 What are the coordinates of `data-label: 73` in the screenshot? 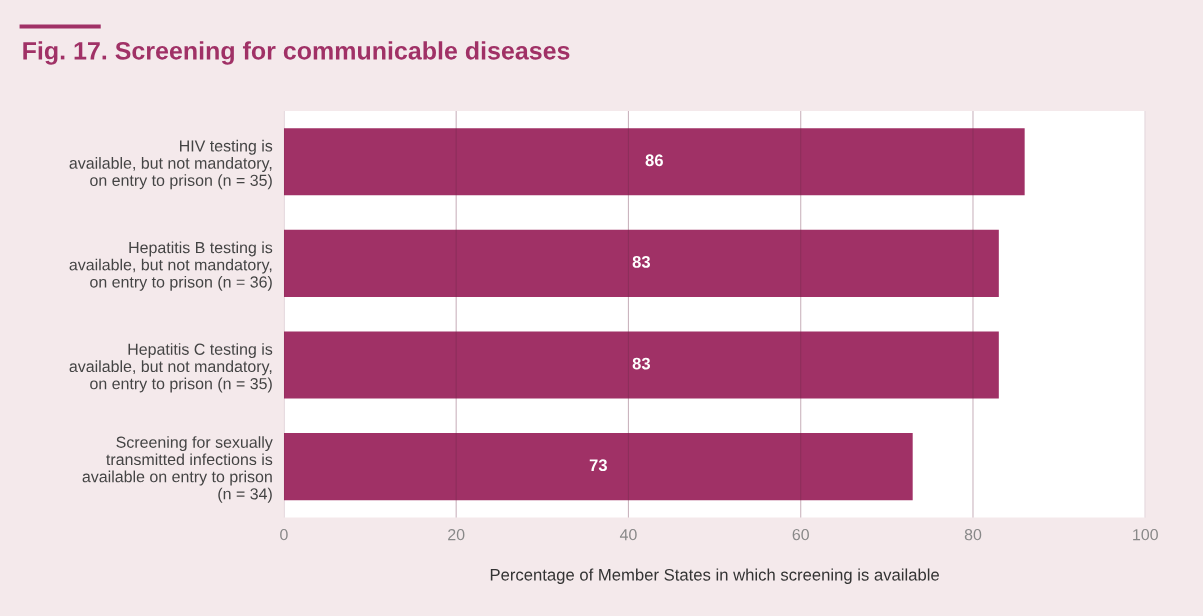 It's located at (598, 465).